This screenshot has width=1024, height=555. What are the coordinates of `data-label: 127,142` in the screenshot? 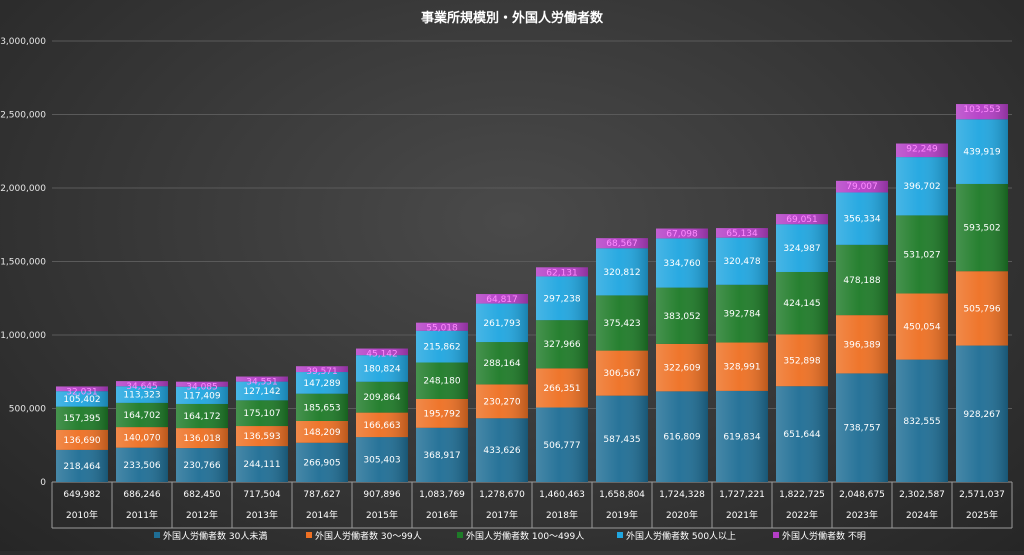 It's located at (261, 392).